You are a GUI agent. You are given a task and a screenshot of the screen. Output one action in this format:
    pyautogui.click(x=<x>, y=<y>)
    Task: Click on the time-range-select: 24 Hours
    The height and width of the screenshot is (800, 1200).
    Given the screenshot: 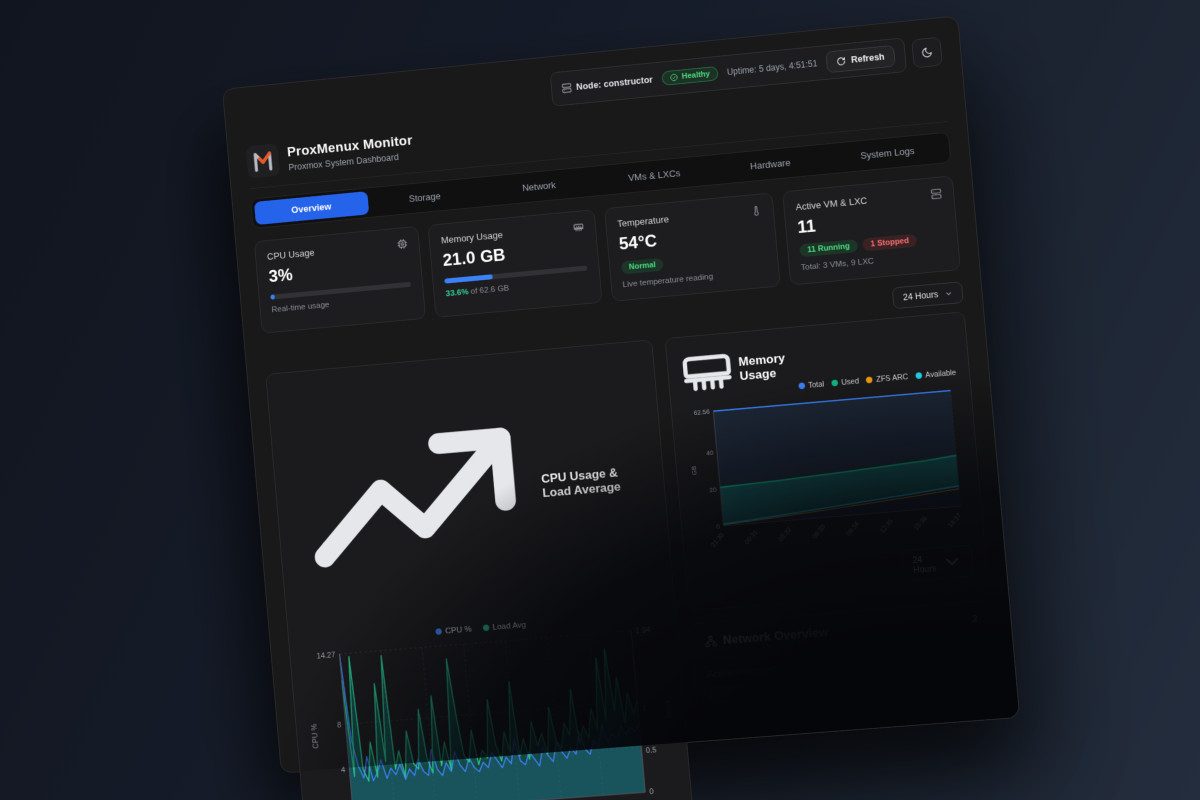 What is the action you would take?
    pyautogui.click(x=928, y=295)
    